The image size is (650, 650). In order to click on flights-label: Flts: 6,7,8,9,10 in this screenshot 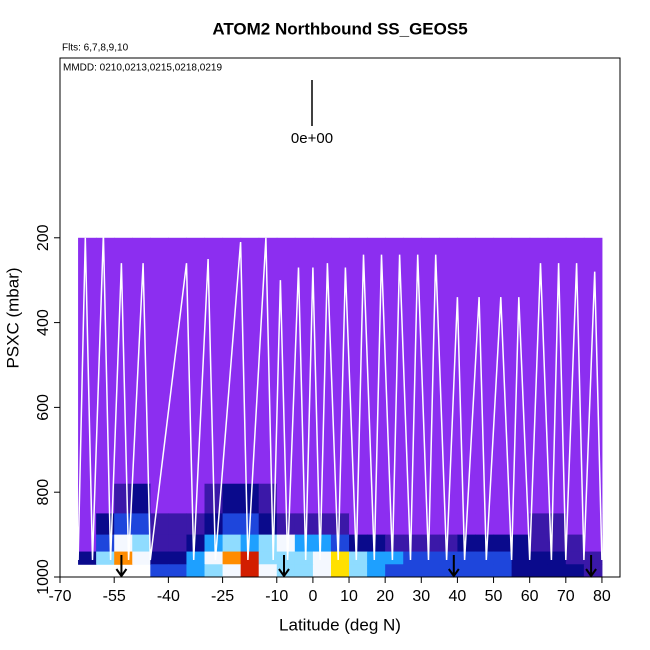, I will do `click(95, 48)`.